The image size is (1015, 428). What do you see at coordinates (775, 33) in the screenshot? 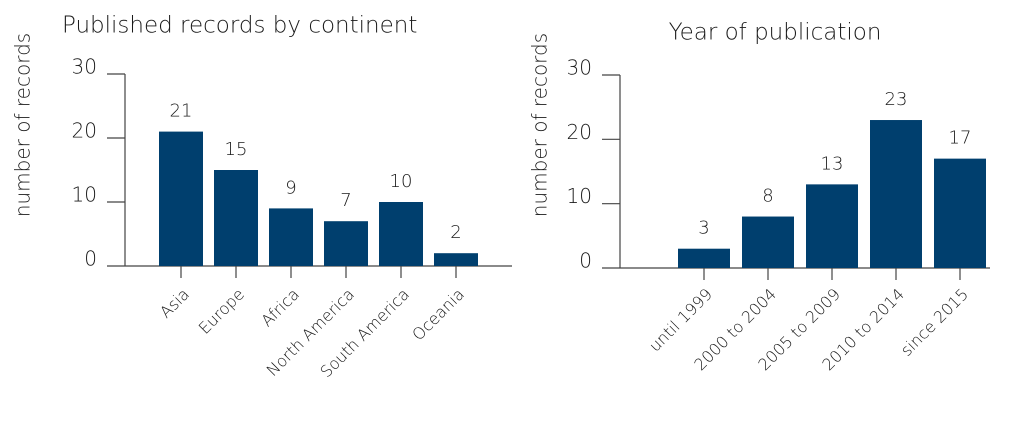
I see `chart-title: Year of publication` at bounding box center [775, 33].